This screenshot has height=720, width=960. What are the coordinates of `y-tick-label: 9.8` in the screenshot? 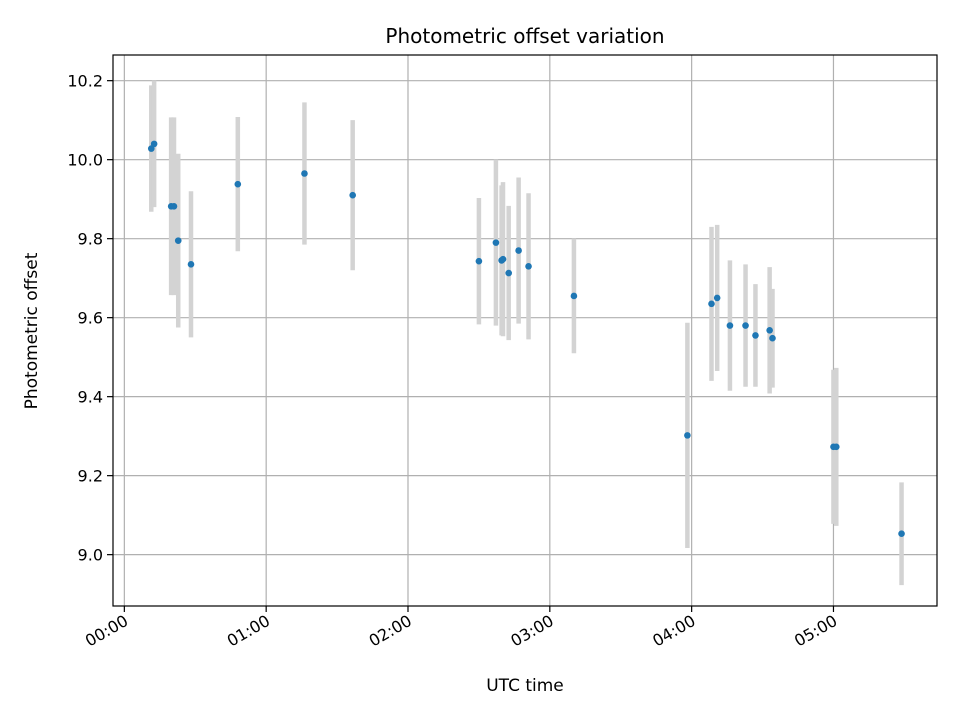 It's located at (90, 239).